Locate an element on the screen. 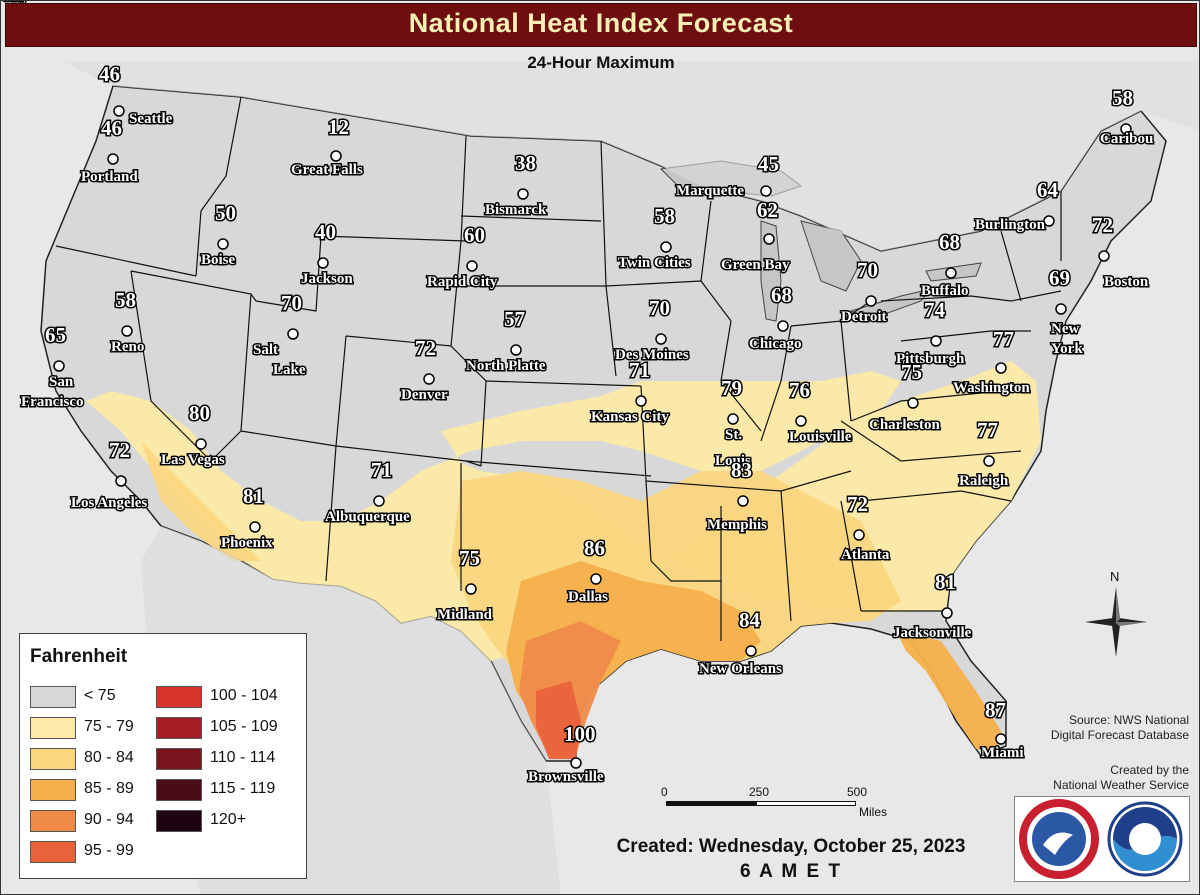 The height and width of the screenshot is (895, 1200). city-marker: 46 Portland is located at coordinates (110, 151).